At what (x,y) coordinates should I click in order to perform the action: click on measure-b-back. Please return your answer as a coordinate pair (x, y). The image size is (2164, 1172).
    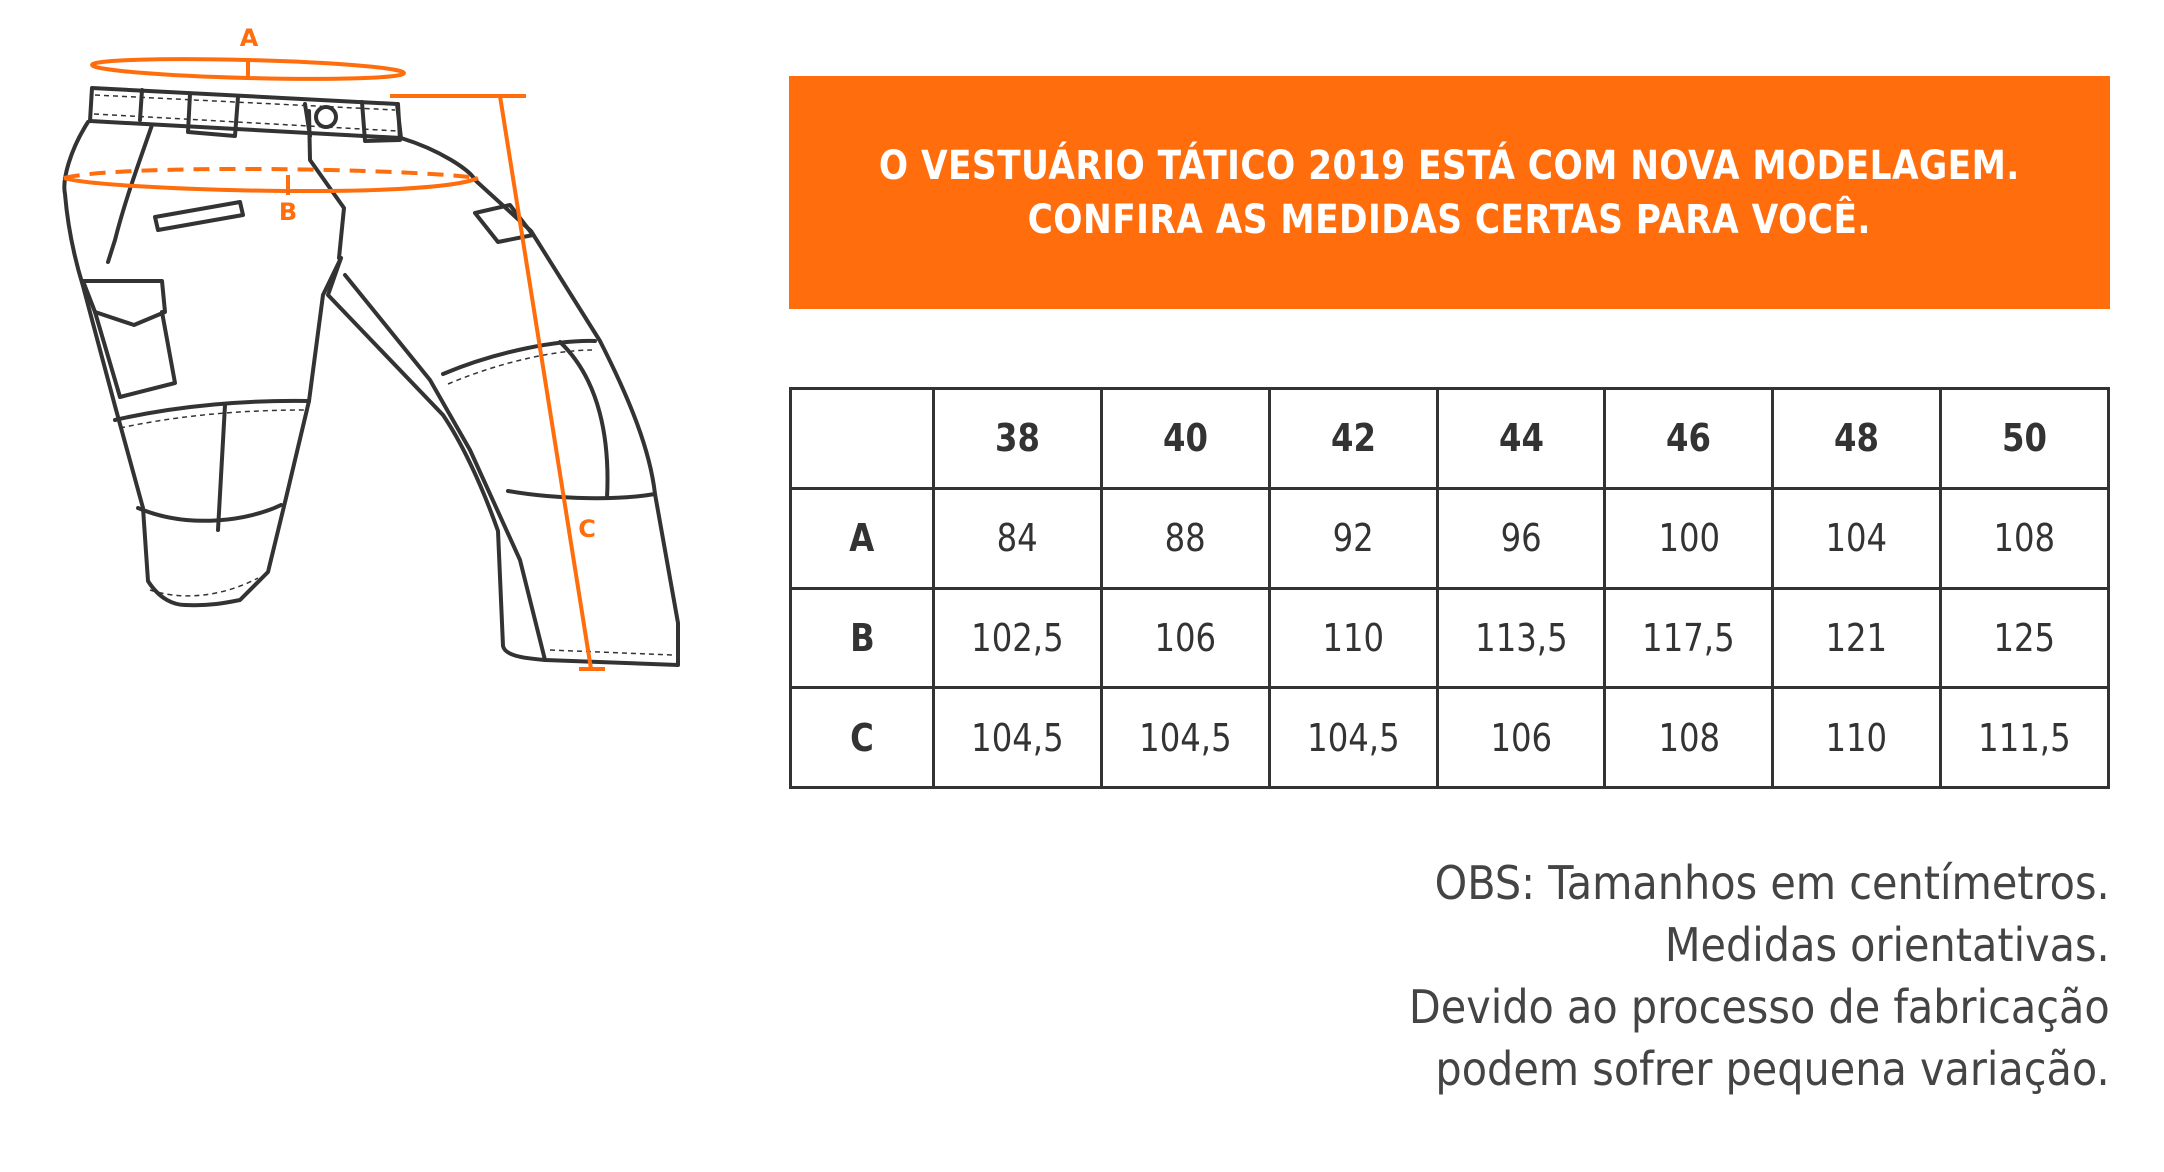
    Looking at the image, I should click on (271, 173).